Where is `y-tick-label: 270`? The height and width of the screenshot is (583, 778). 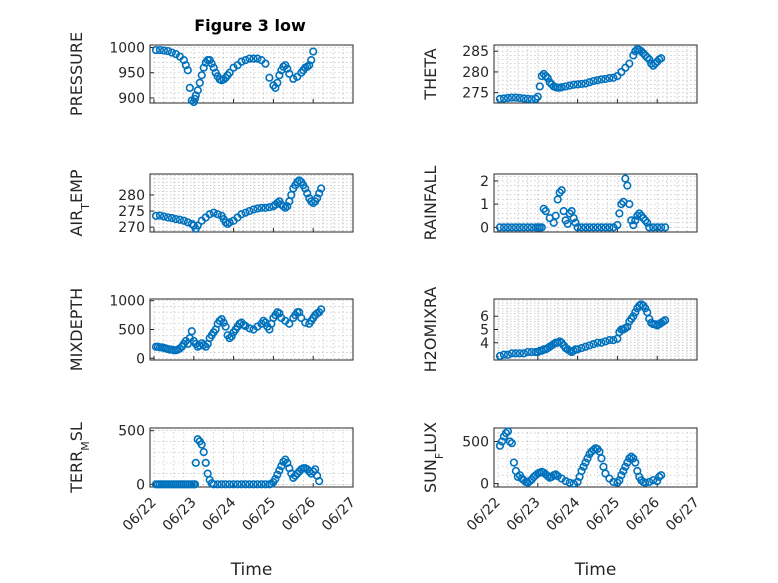 y-tick-label: 270 is located at coordinates (131, 228).